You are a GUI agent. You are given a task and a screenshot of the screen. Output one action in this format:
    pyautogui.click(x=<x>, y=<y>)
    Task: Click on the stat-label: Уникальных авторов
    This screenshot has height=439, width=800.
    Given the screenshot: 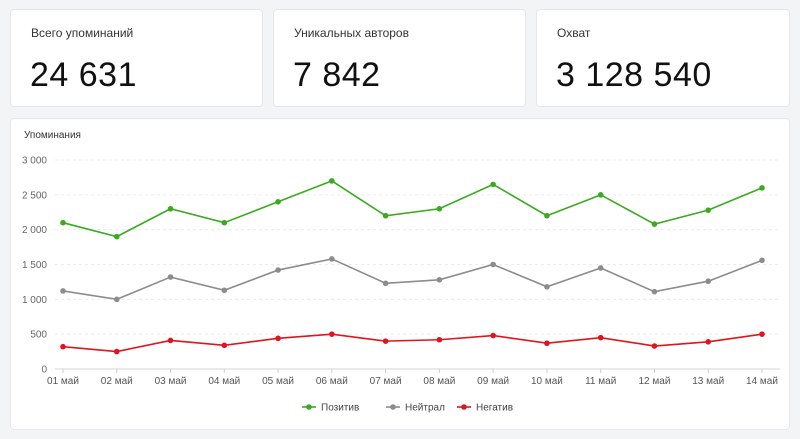 What is the action you would take?
    pyautogui.click(x=351, y=33)
    